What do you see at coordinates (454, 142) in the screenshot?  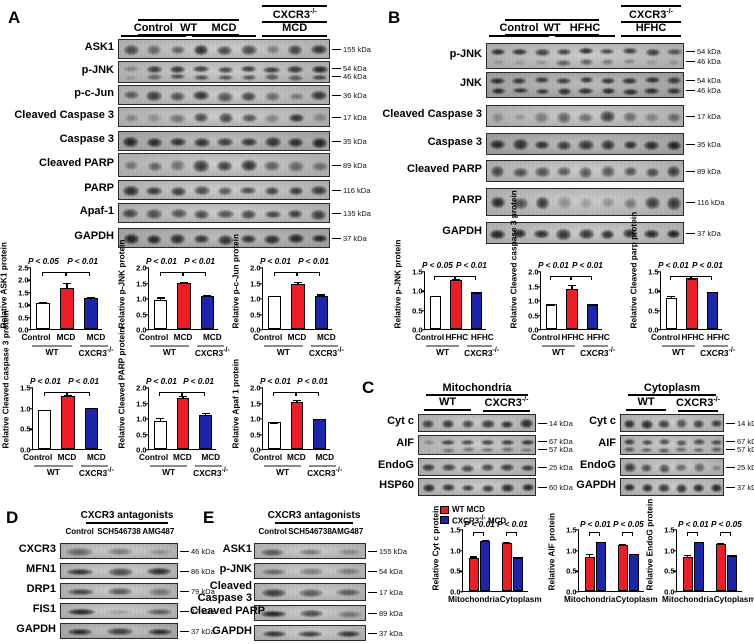 I see `blot-name: Caspase 3` at bounding box center [454, 142].